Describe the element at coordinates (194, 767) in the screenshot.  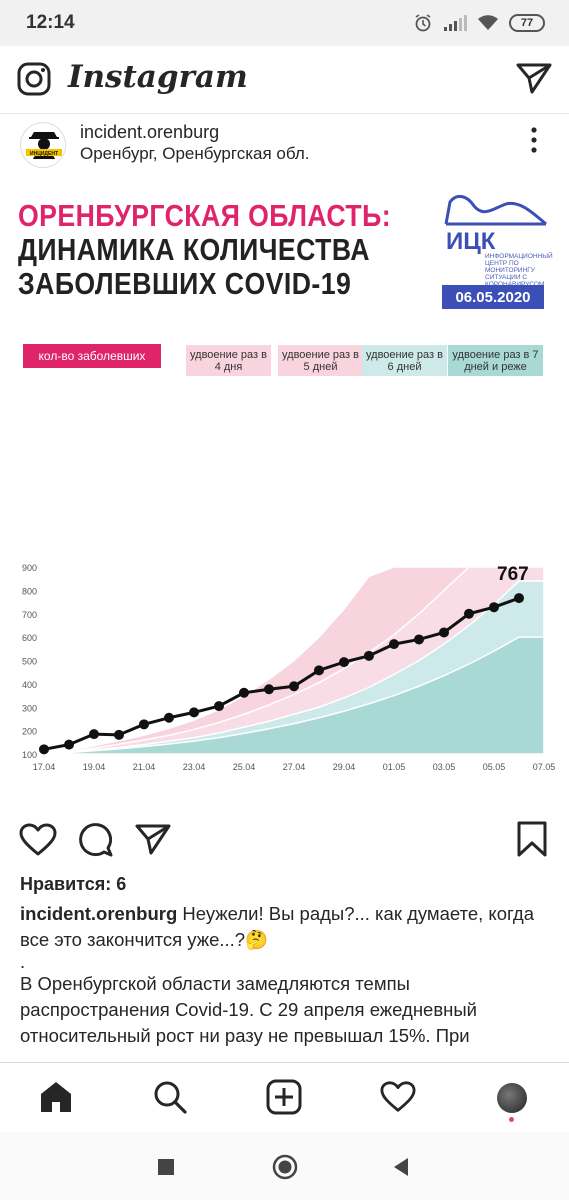
I see `x-tick-label: 23.04` at that location.